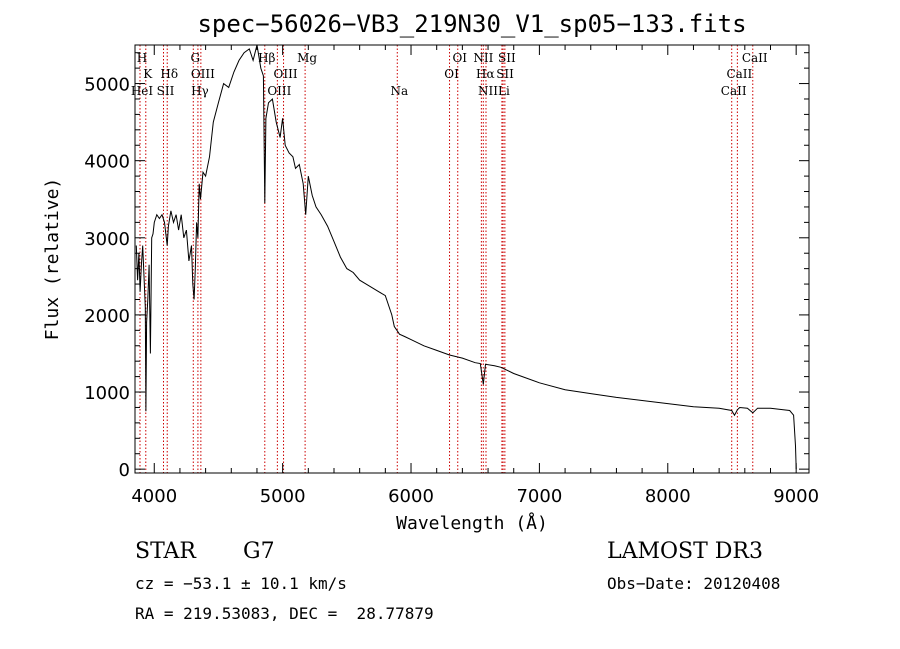 The height and width of the screenshot is (649, 900). I want to click on line-label-22: CaII, so click(739, 74).